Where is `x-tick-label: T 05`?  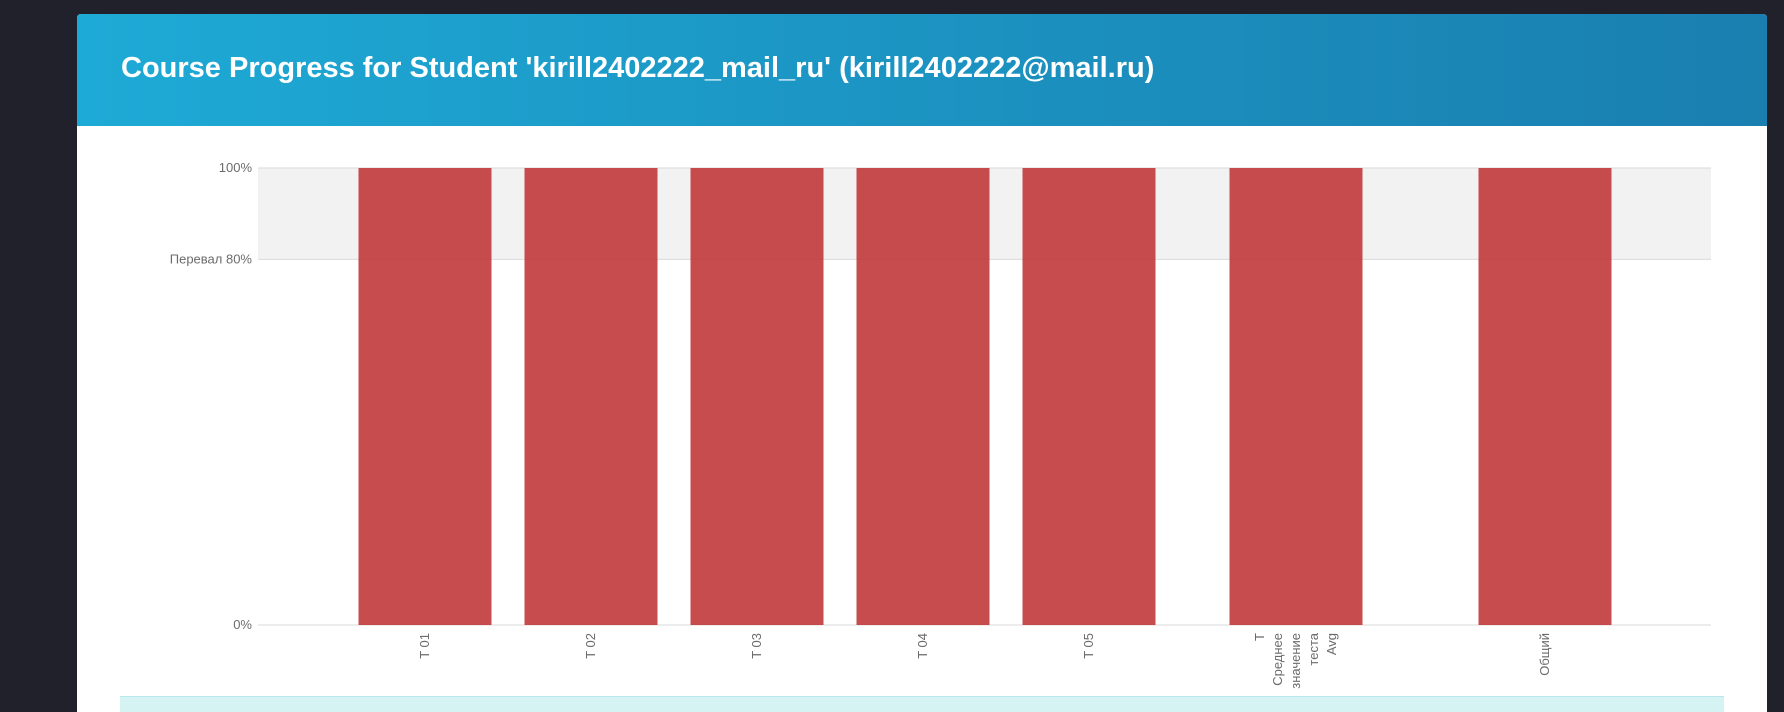
x-tick-label: T 05 is located at coordinates (1088, 646).